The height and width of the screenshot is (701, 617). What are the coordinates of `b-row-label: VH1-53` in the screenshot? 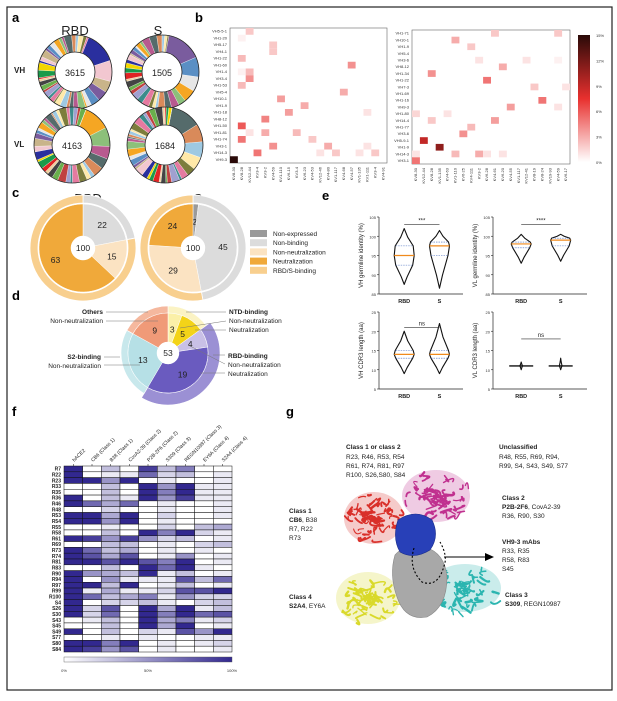 It's located at (220, 85).